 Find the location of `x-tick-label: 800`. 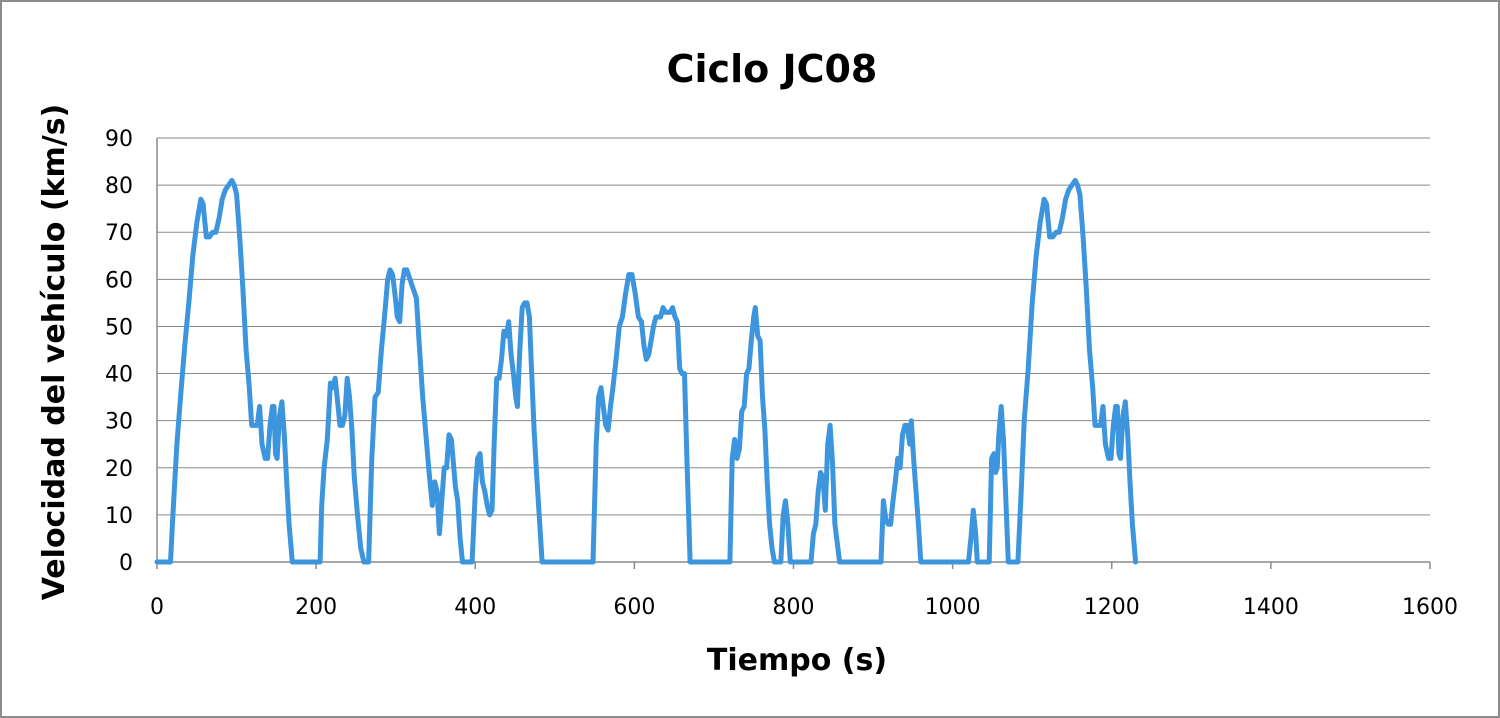

x-tick-label: 800 is located at coordinates (794, 607).